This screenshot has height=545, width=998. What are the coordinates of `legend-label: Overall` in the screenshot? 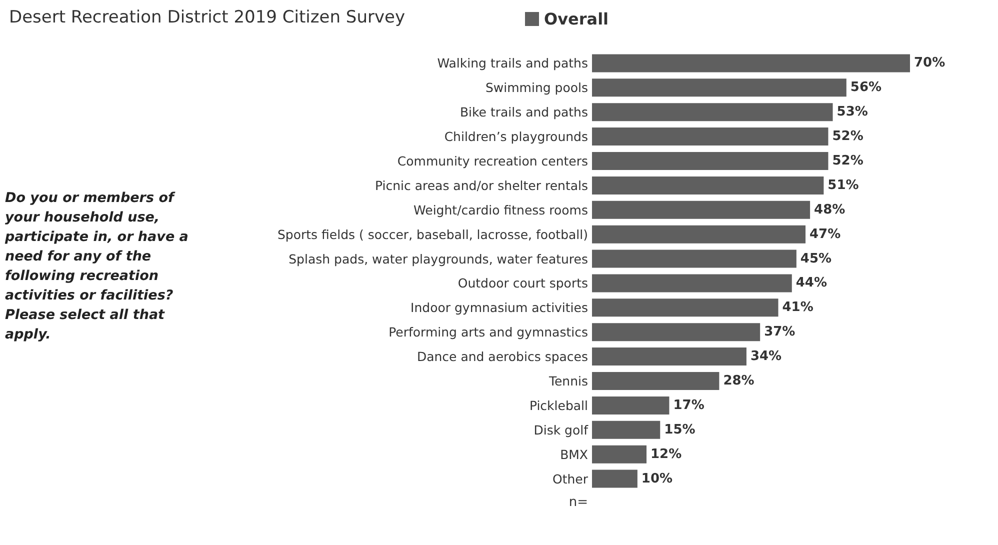 It's located at (576, 19).